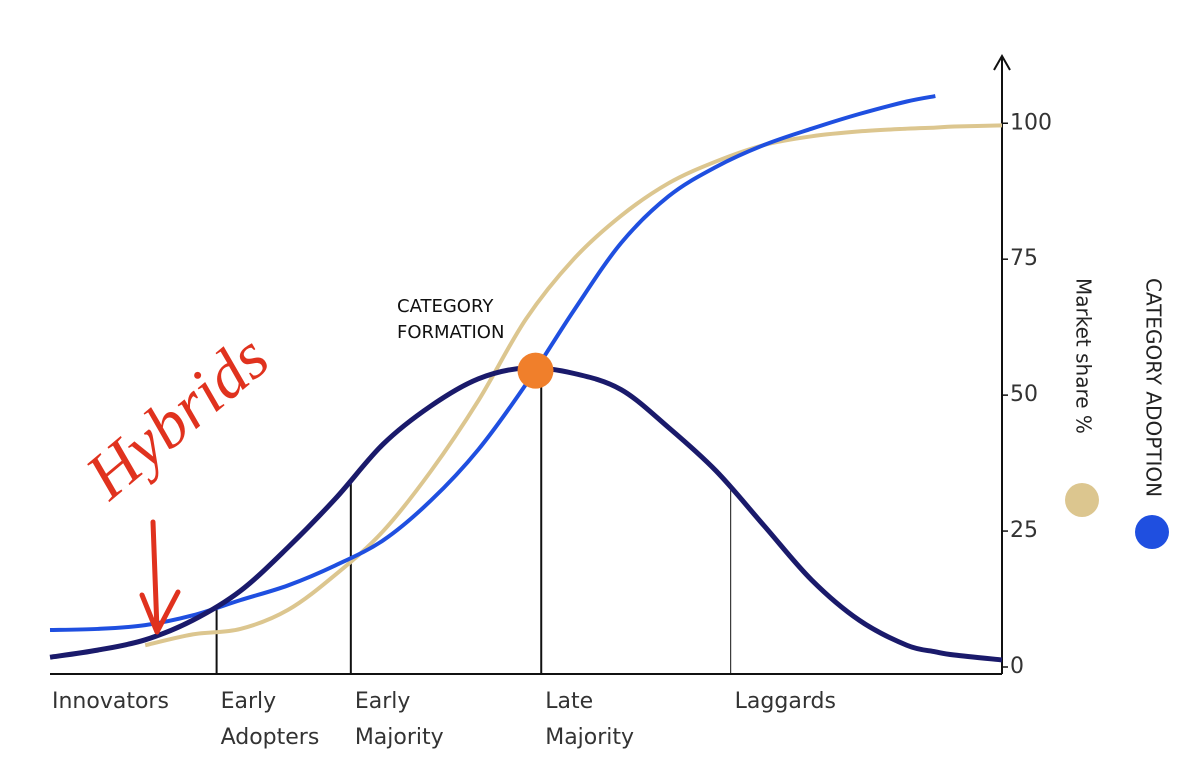 This screenshot has height=782, width=1200. I want to click on y-tick-label: 50, so click(1024, 394).